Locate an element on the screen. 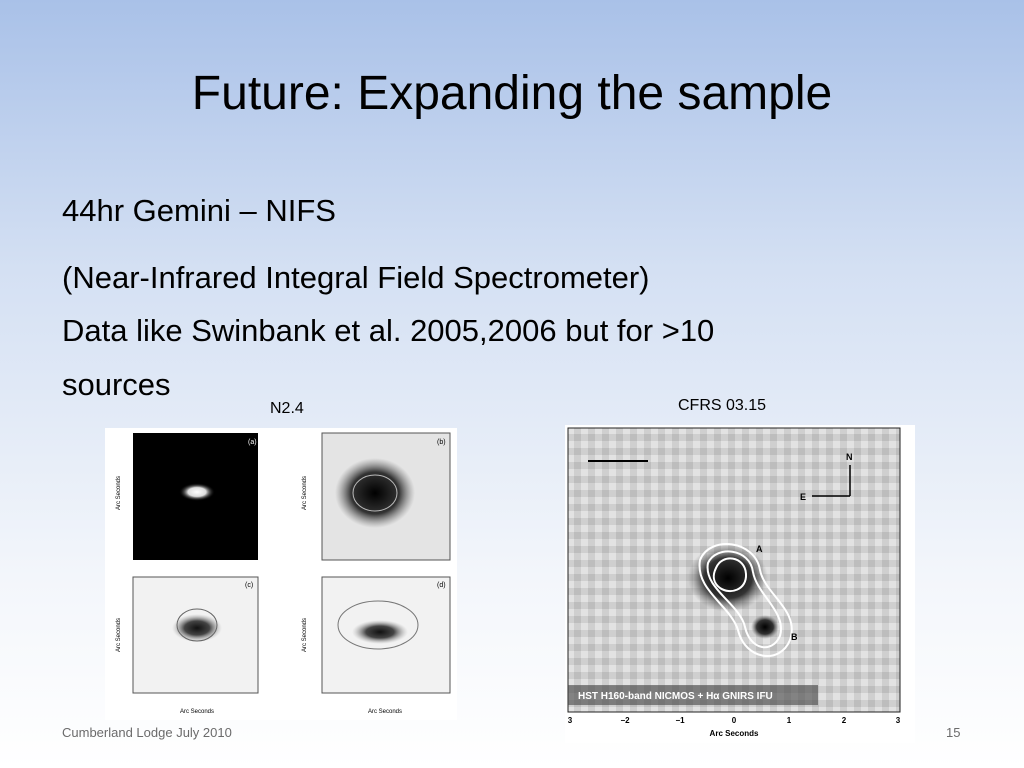  panel-label: (b) is located at coordinates (441, 442).